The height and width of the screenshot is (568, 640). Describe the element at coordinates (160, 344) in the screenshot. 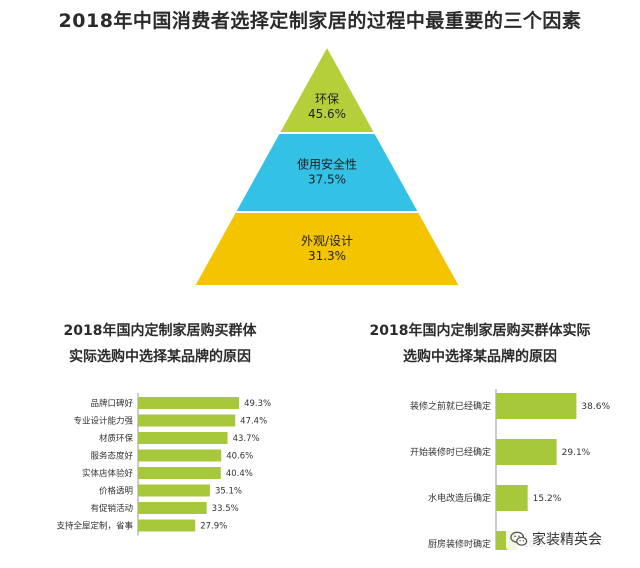

I see `left-chart-title: 2018年国内定制家居购买群体 实际选购中选择某品牌的原因` at that location.